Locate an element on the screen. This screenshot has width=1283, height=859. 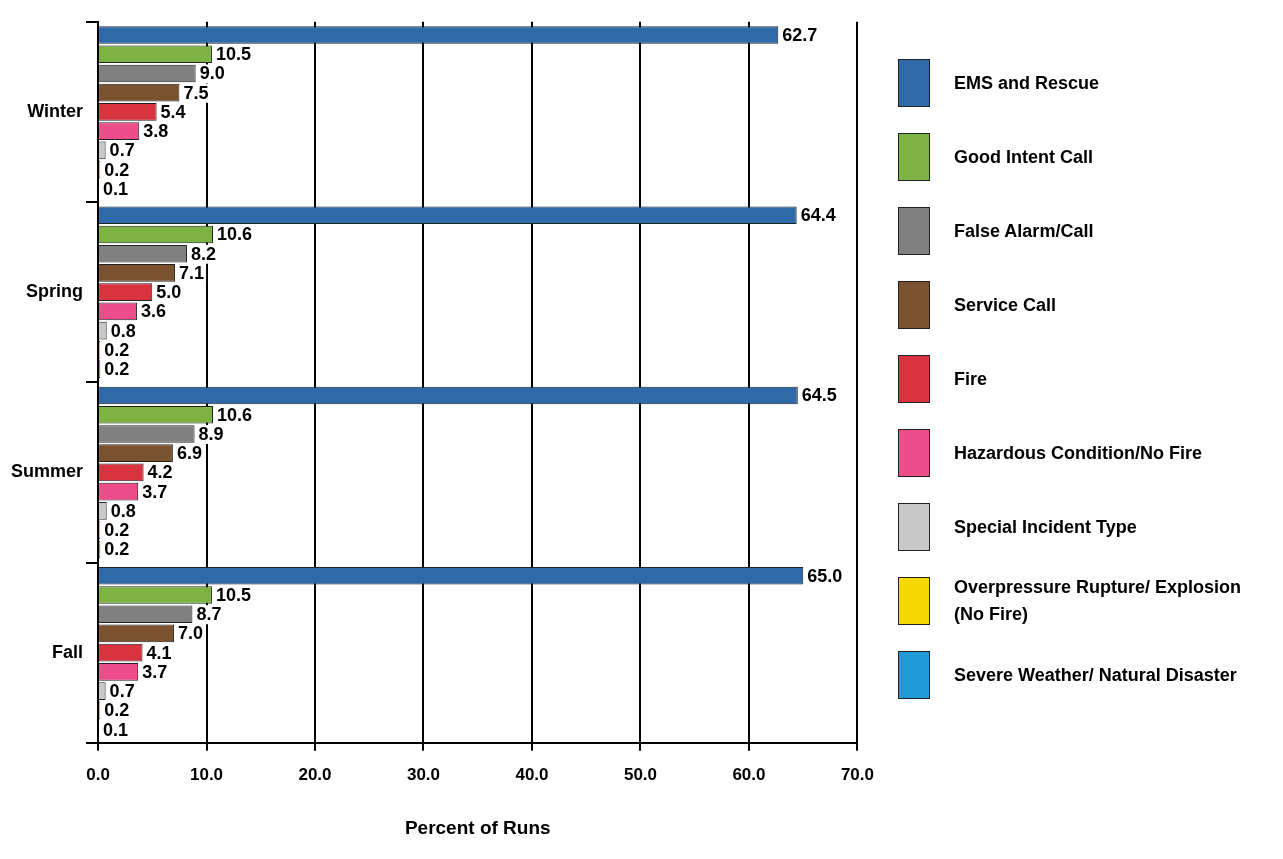
data-label: 7.0 is located at coordinates (190, 633).